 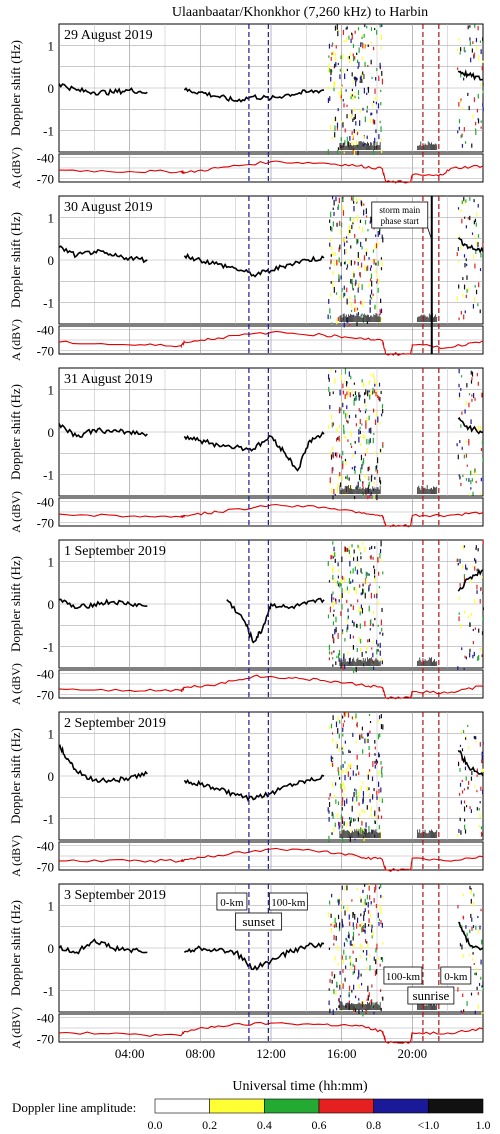 I want to click on colorbar-tick: 0.0, so click(x=155, y=1125).